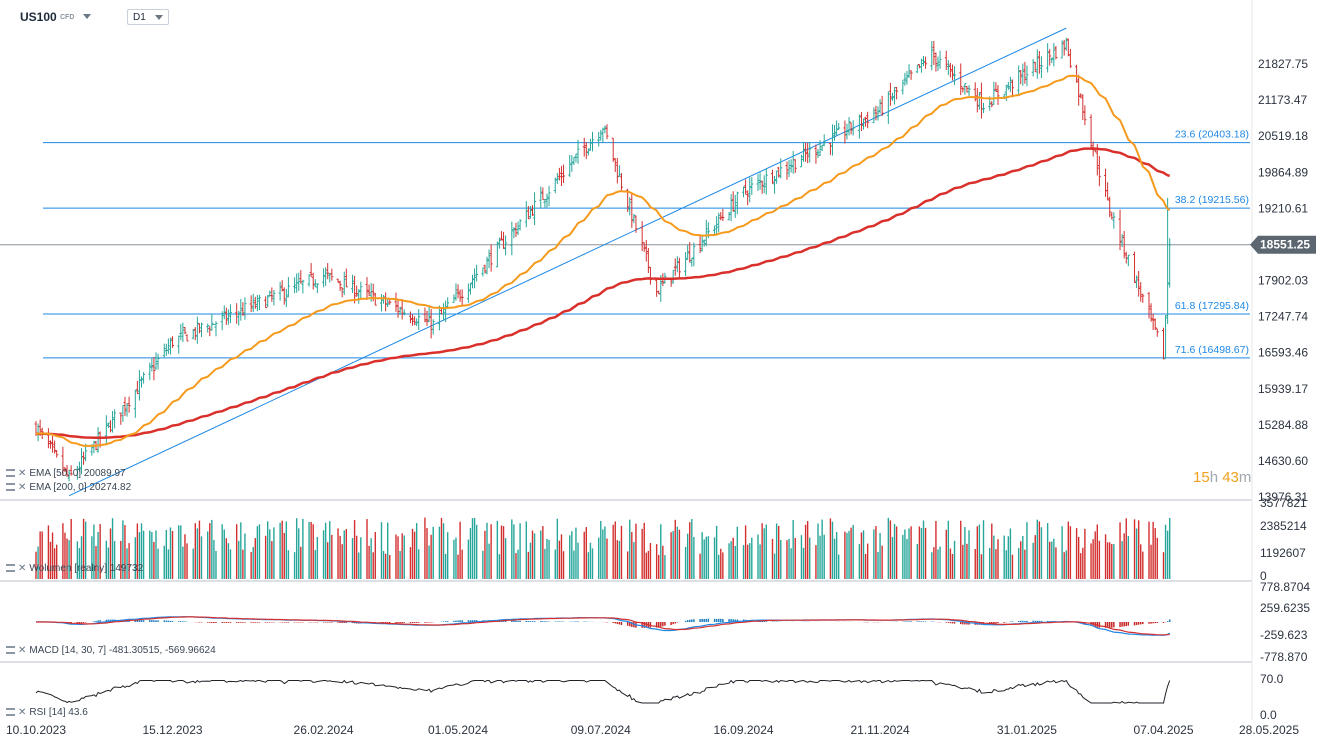 Image resolution: width=1320 pixels, height=746 pixels. I want to click on symbol-name: US100, so click(38, 17).